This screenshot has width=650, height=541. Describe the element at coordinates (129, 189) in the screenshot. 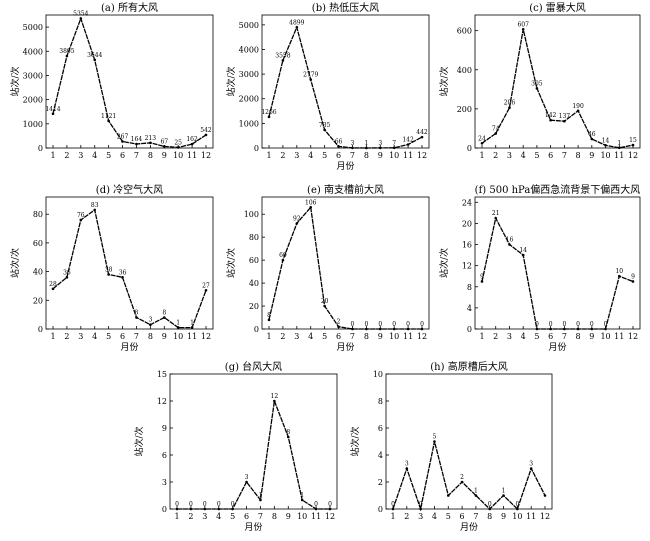

I see `panel-title: (d) 冷空气大风` at that location.